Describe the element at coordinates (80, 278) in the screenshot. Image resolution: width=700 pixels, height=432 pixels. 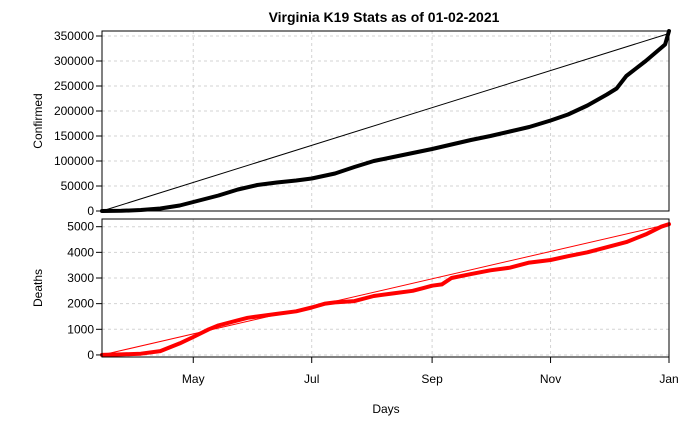
I see `y-tick-label: 3000` at that location.